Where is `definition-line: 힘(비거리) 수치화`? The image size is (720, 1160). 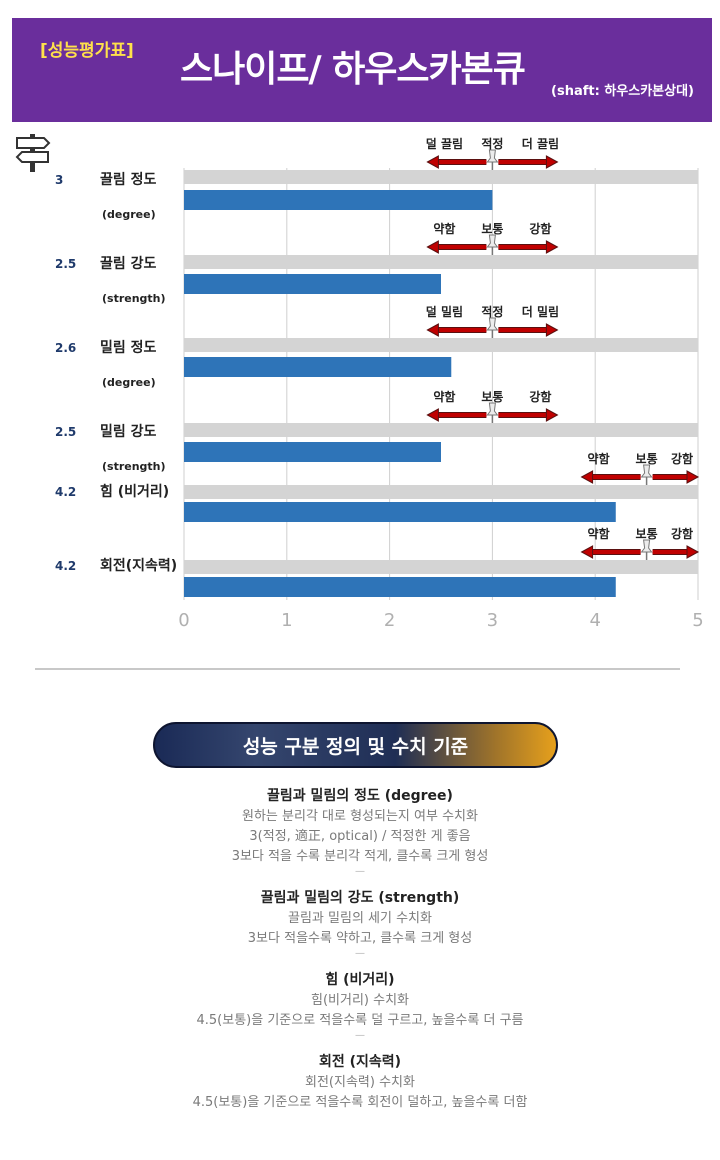
definition-line: 힘(비거리) 수치화 is located at coordinates (360, 1000).